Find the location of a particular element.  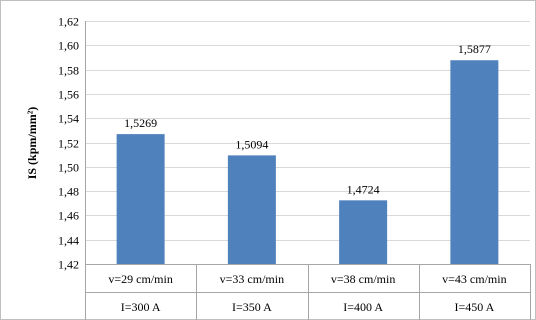

y-tick-label: 1,44 is located at coordinates (68, 241).